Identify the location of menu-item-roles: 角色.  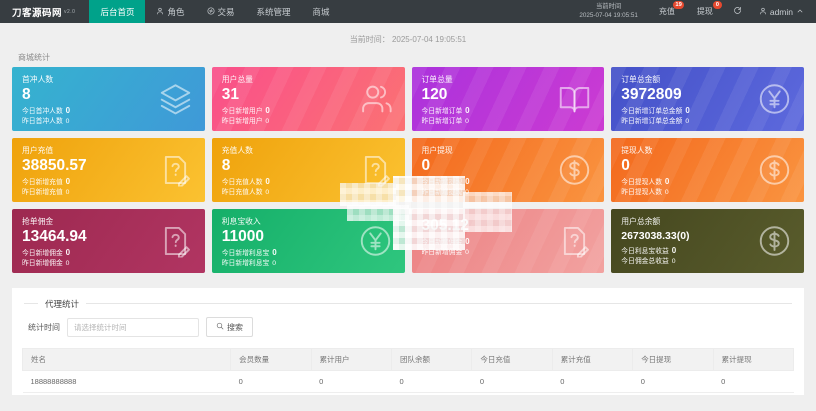
(170, 11).